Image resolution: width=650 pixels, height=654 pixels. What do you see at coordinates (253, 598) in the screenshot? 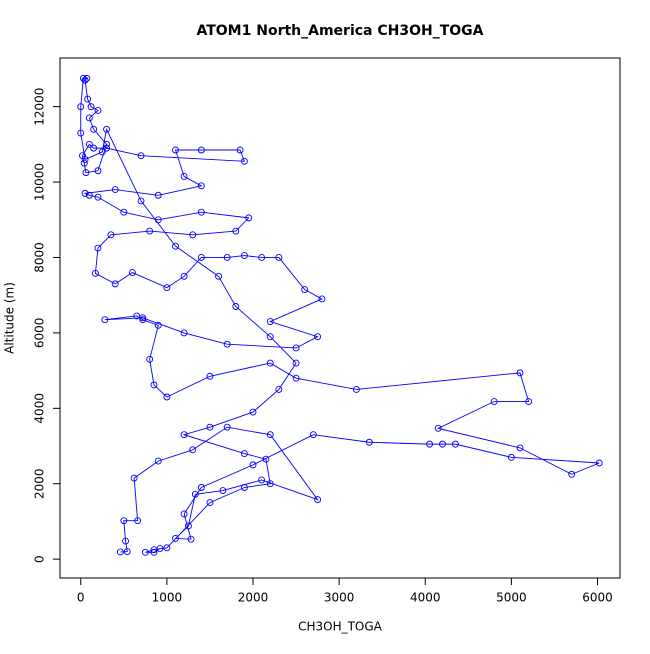
I see `x-tick-label: 2000` at bounding box center [253, 598].